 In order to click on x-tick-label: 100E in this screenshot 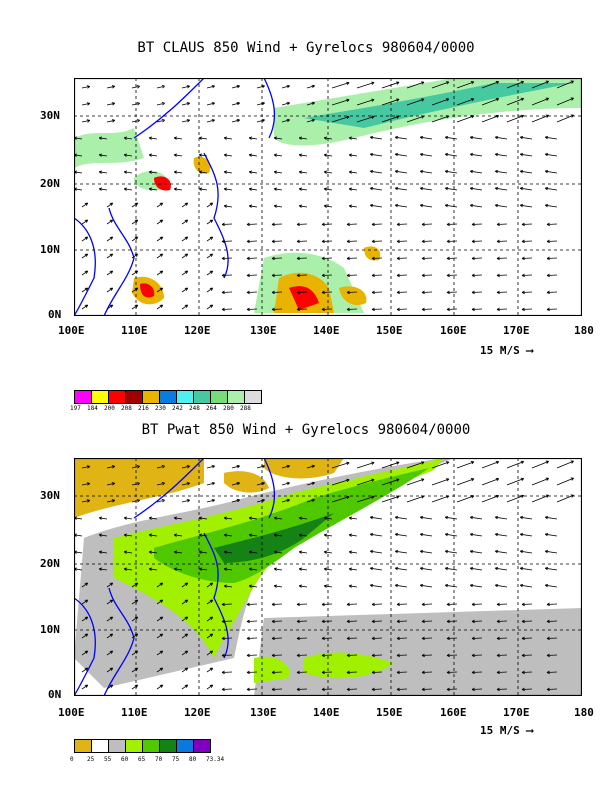, I will do `click(71, 330)`.